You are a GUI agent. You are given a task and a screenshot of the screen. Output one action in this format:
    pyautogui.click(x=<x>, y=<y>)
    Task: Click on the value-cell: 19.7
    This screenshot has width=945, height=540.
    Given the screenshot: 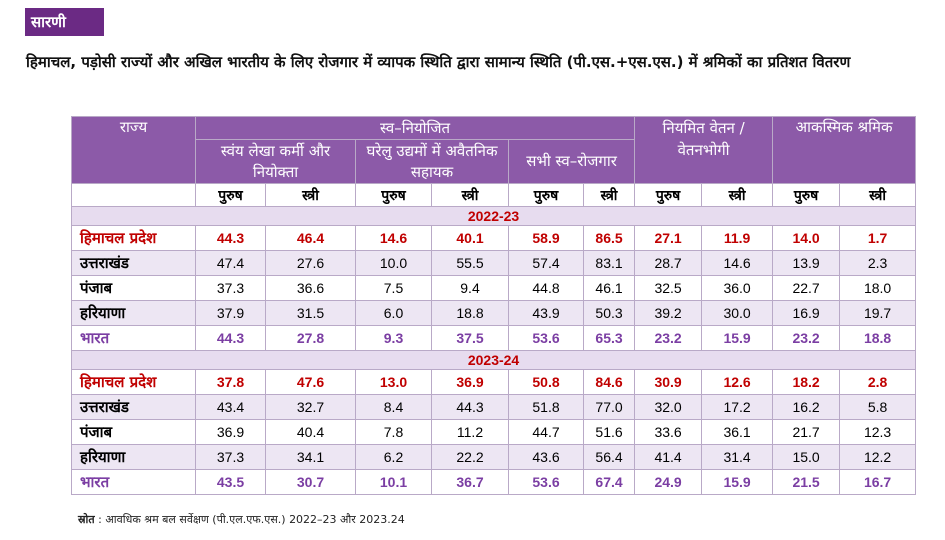 What is the action you would take?
    pyautogui.click(x=878, y=313)
    